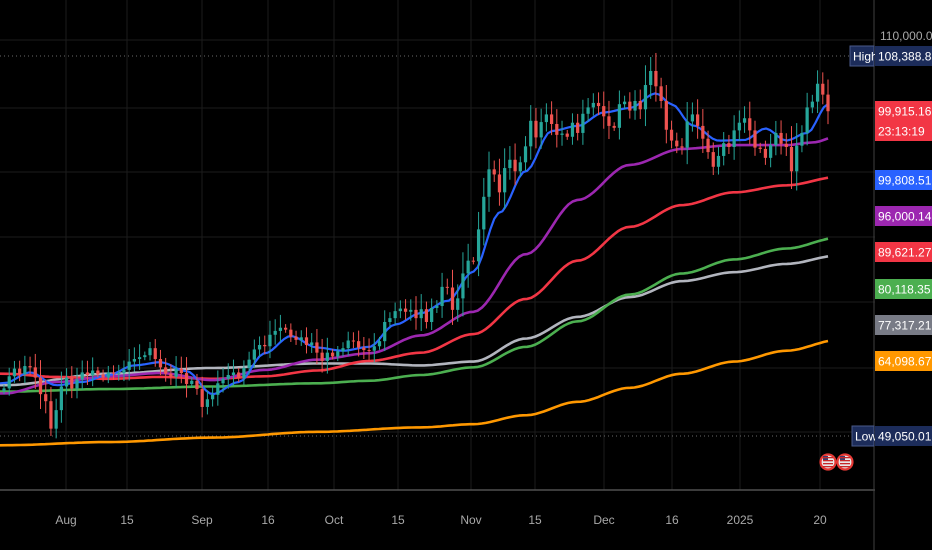 The width and height of the screenshot is (932, 550). I want to click on time-axis-label: Sep, so click(202, 520).